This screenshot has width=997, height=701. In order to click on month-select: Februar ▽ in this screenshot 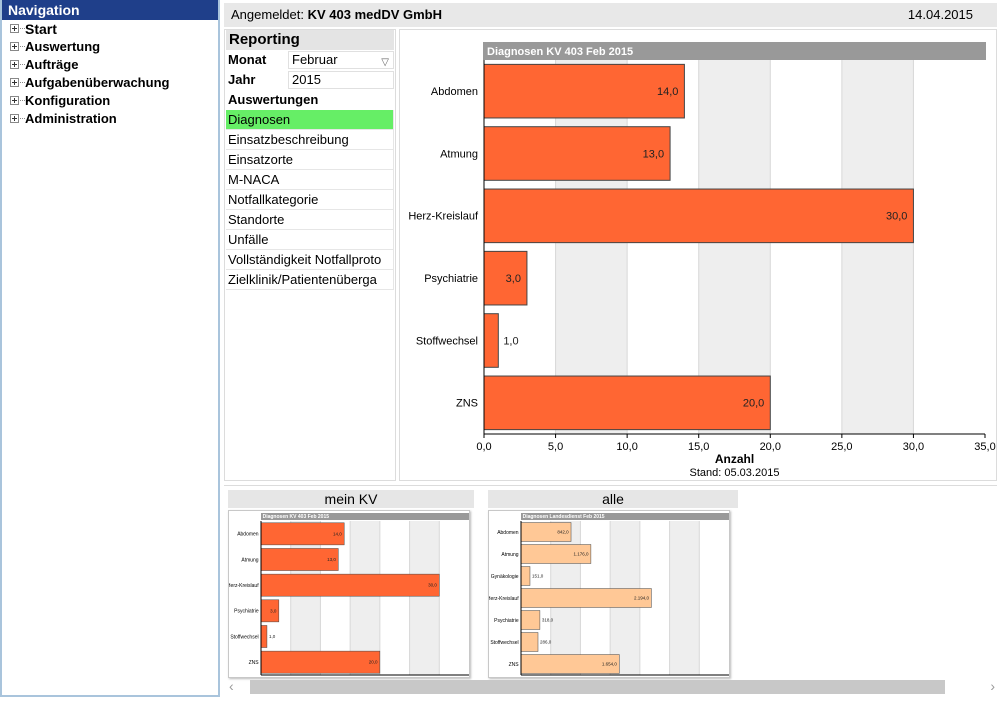, I will do `click(341, 60)`.